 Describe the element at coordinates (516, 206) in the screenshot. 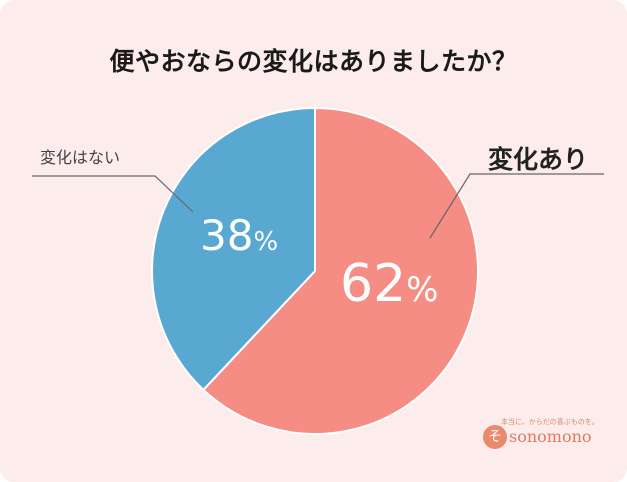

I see `leader-line-change` at that location.